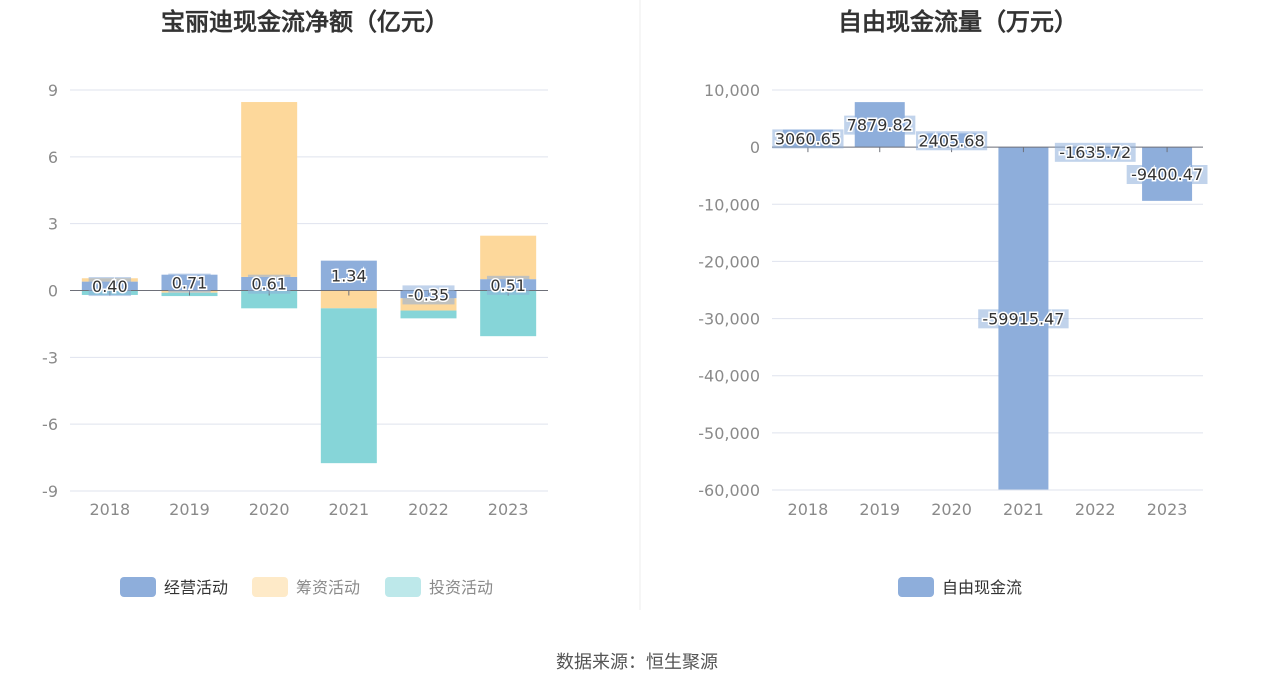  Describe the element at coordinates (729, 490) in the screenshot. I see `y-tick-label: -60,000` at that location.